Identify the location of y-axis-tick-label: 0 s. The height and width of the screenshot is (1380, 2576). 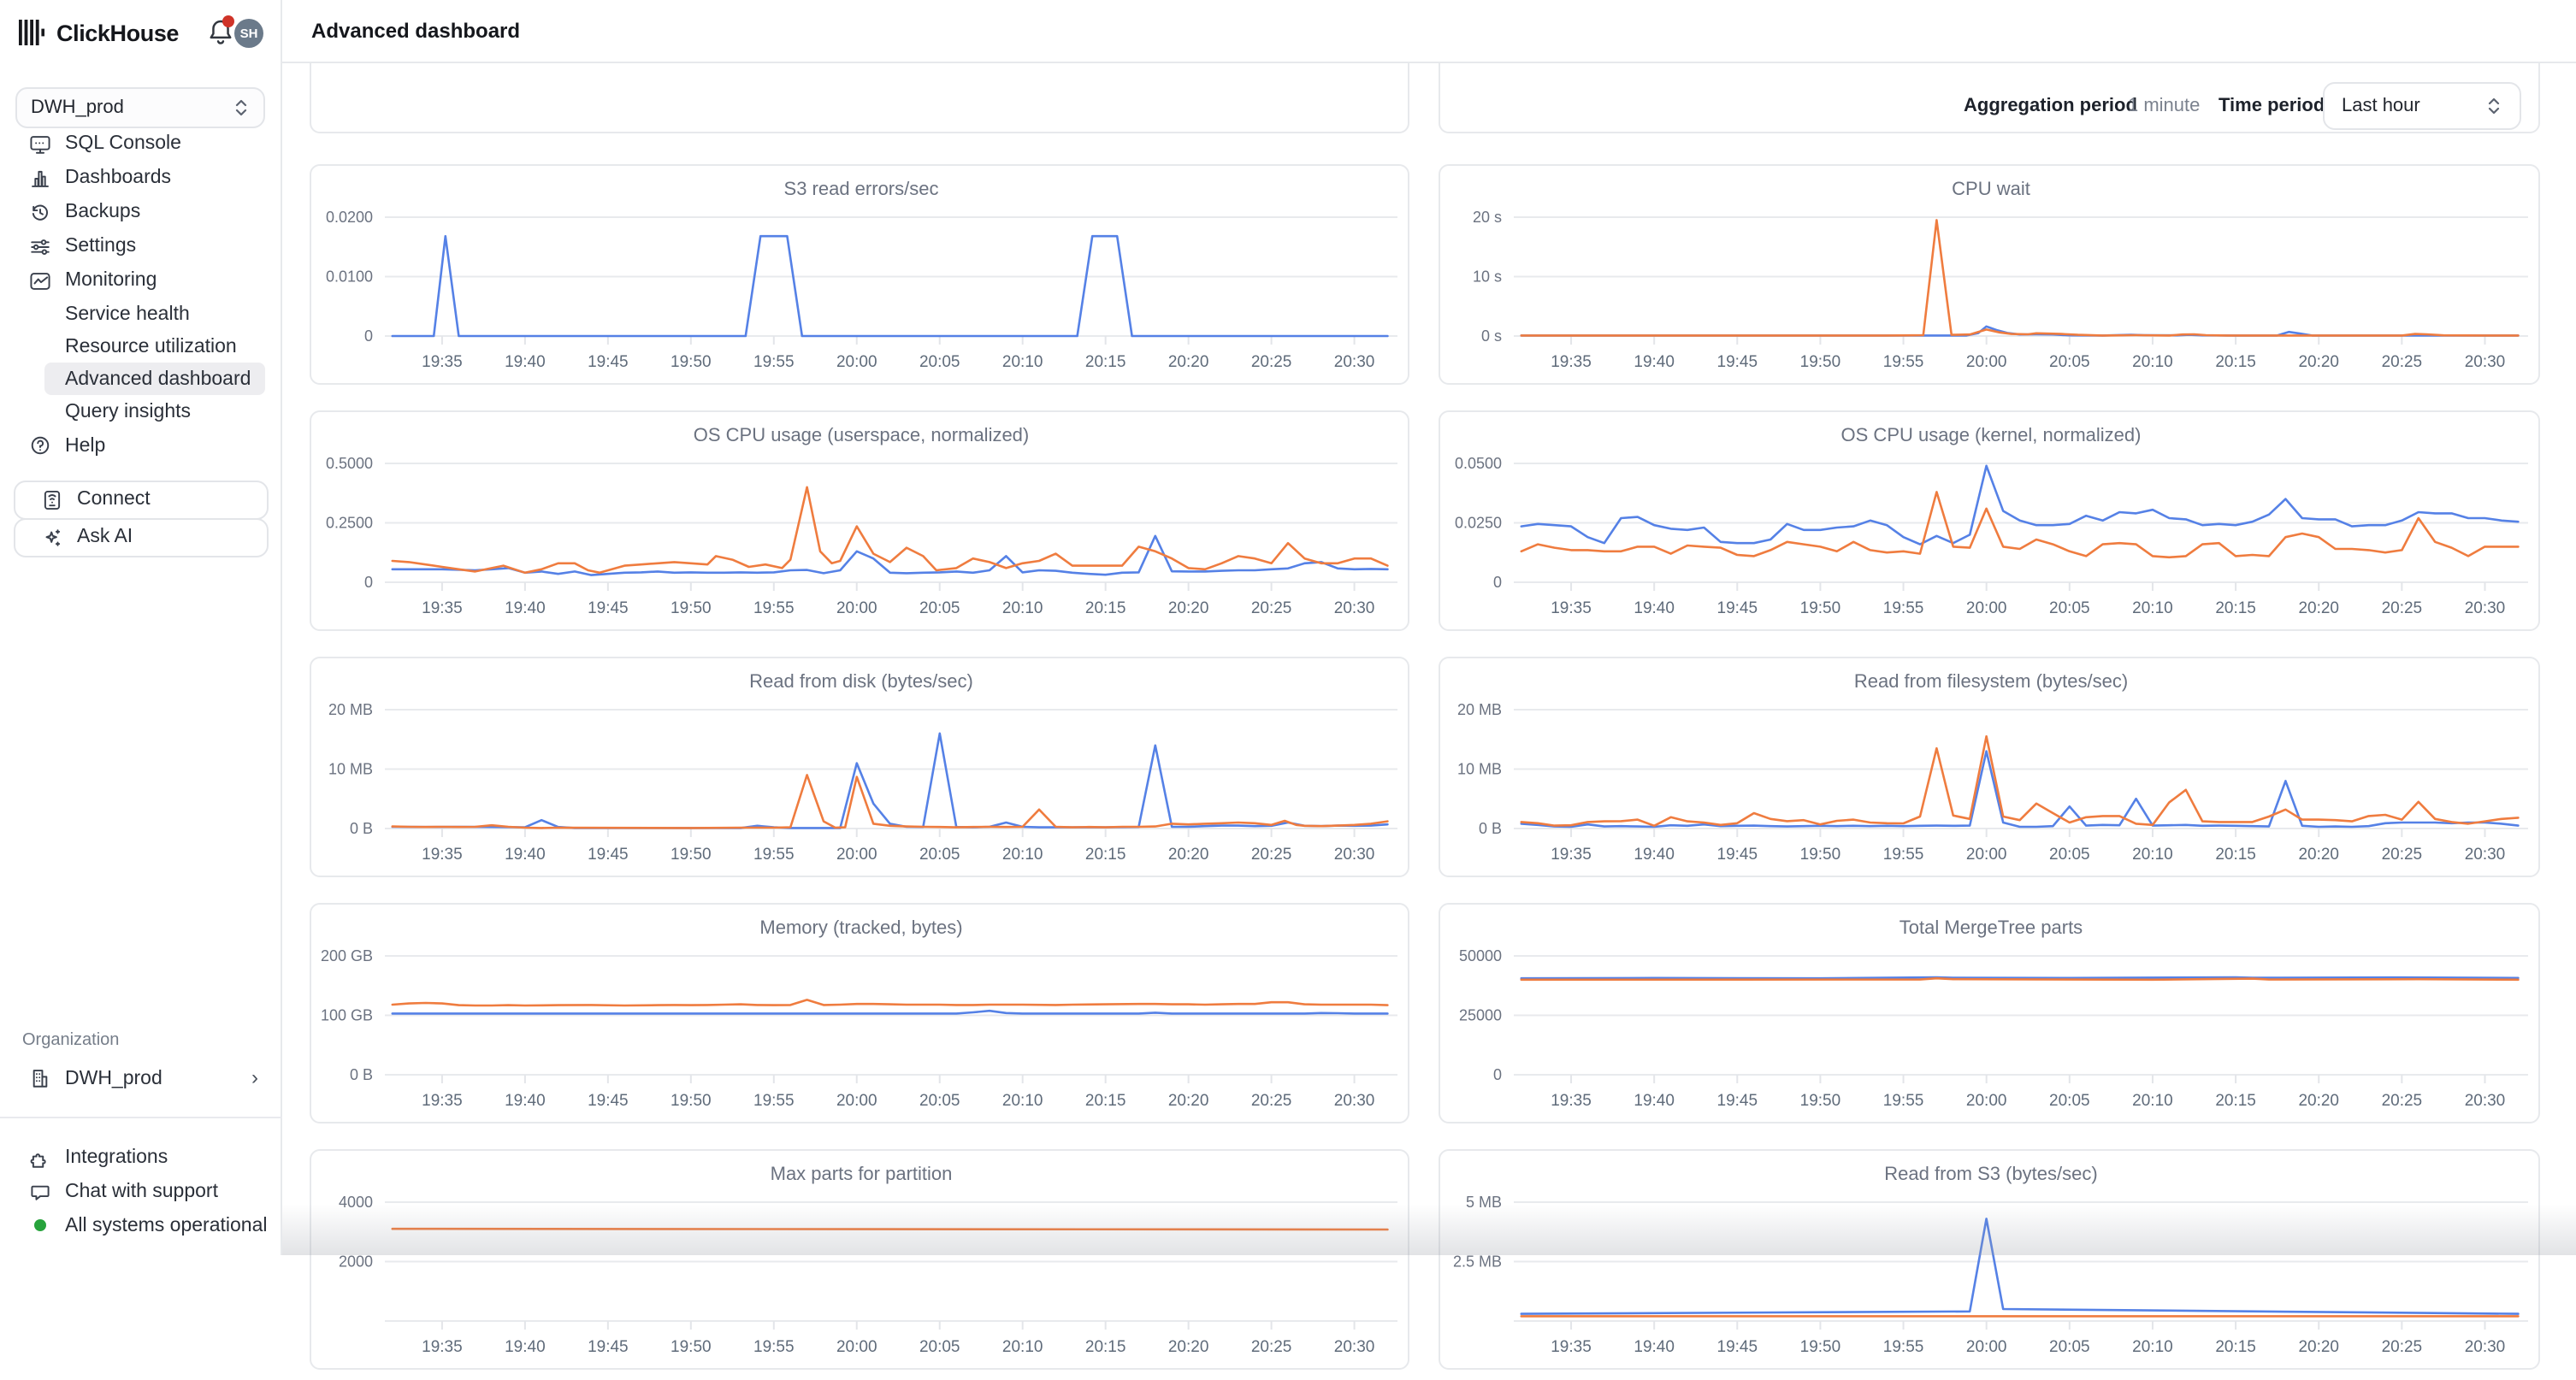
(1491, 336).